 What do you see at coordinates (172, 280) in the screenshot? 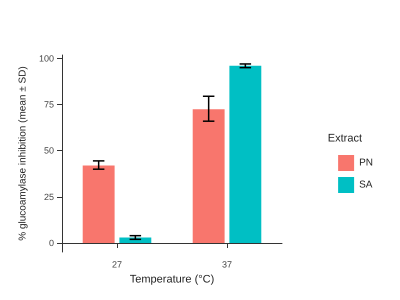
I see `x-axis-title: Temperature (°C)` at bounding box center [172, 280].